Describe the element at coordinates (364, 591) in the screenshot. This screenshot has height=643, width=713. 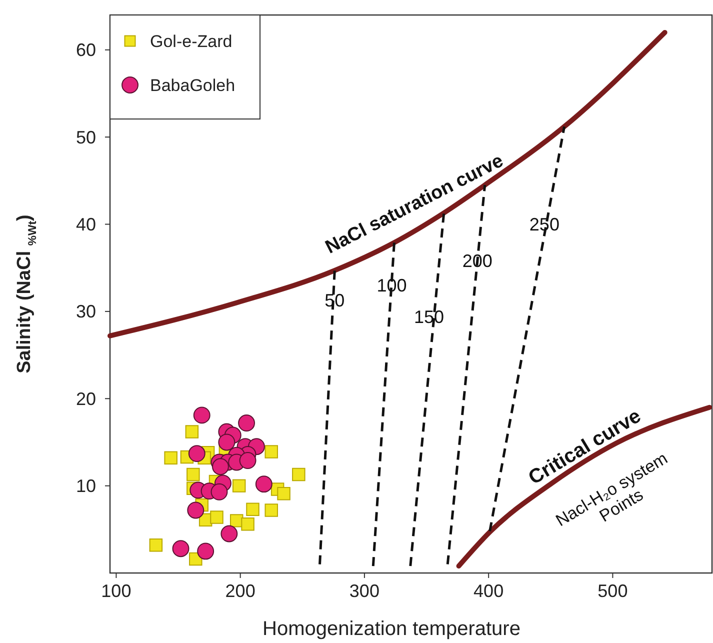
I see `x-tick-label: 300` at that location.